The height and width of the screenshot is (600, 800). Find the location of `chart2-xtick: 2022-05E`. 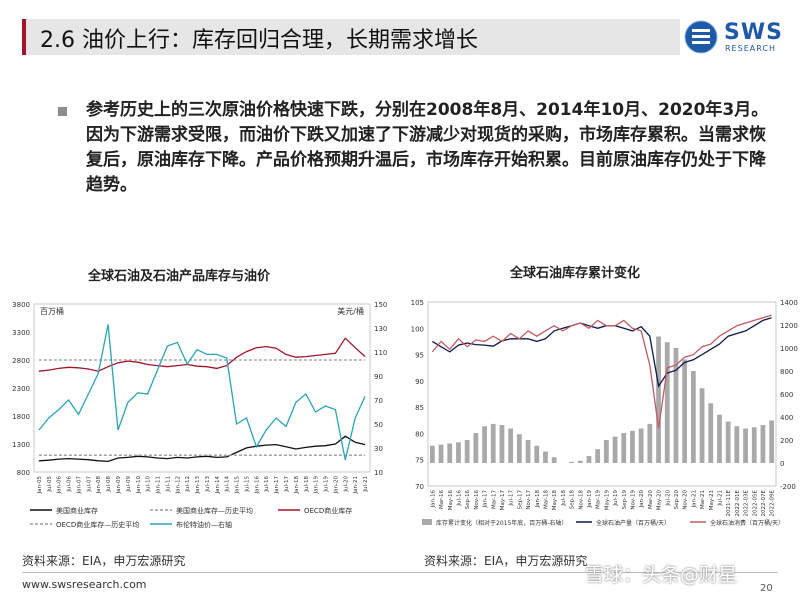

chart2-xtick: 2022-05E is located at coordinates (755, 502).